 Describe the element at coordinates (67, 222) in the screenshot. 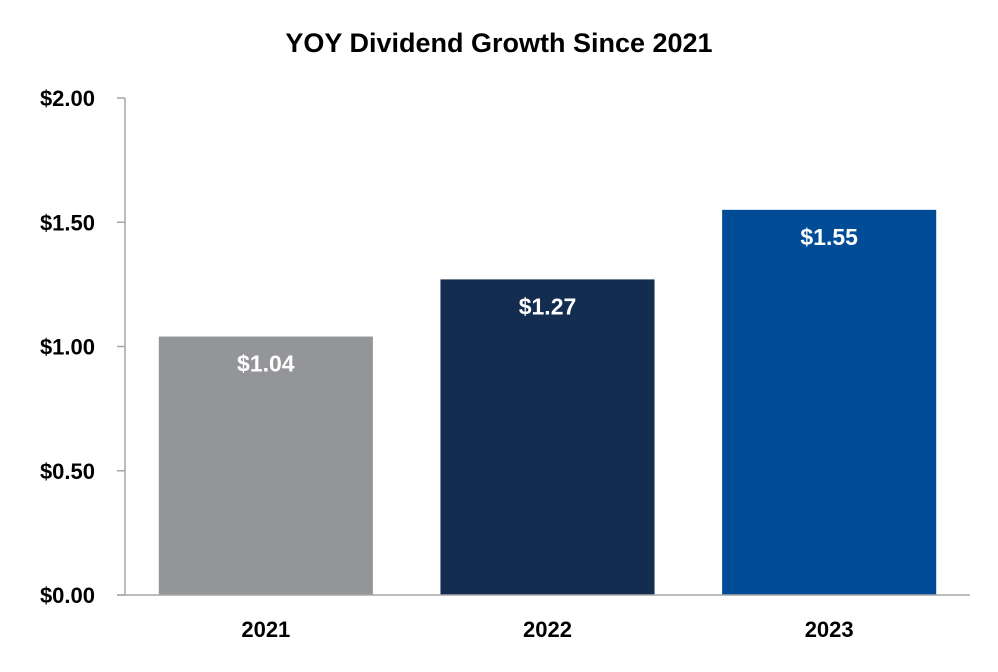

I see `y-tick-label: $1.50` at that location.